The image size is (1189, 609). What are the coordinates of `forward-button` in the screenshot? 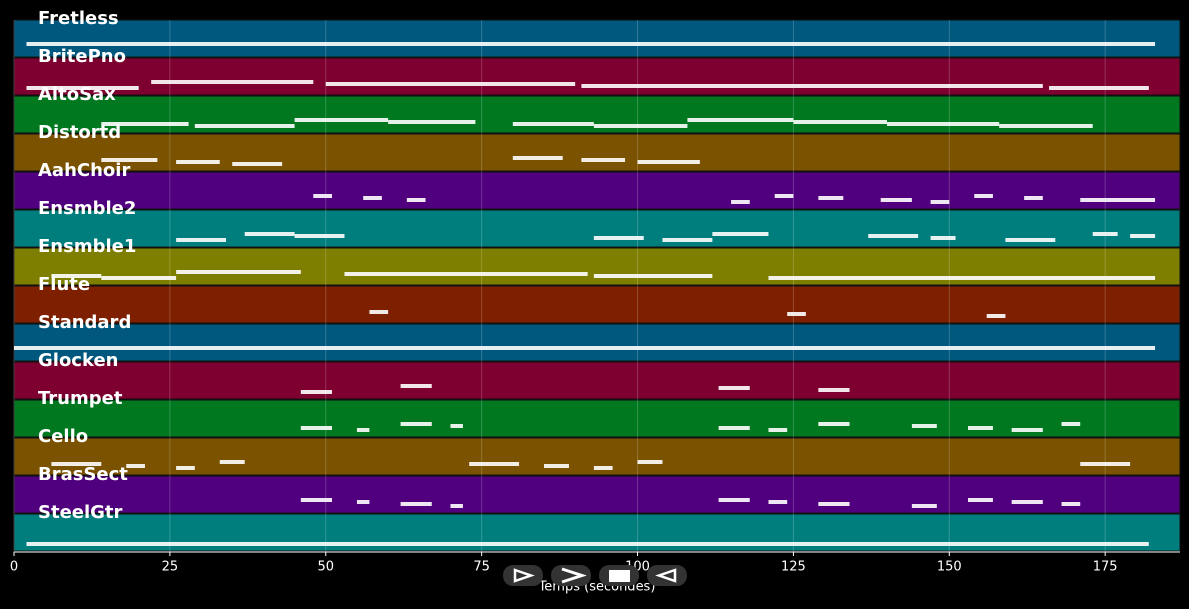 It's located at (571, 575).